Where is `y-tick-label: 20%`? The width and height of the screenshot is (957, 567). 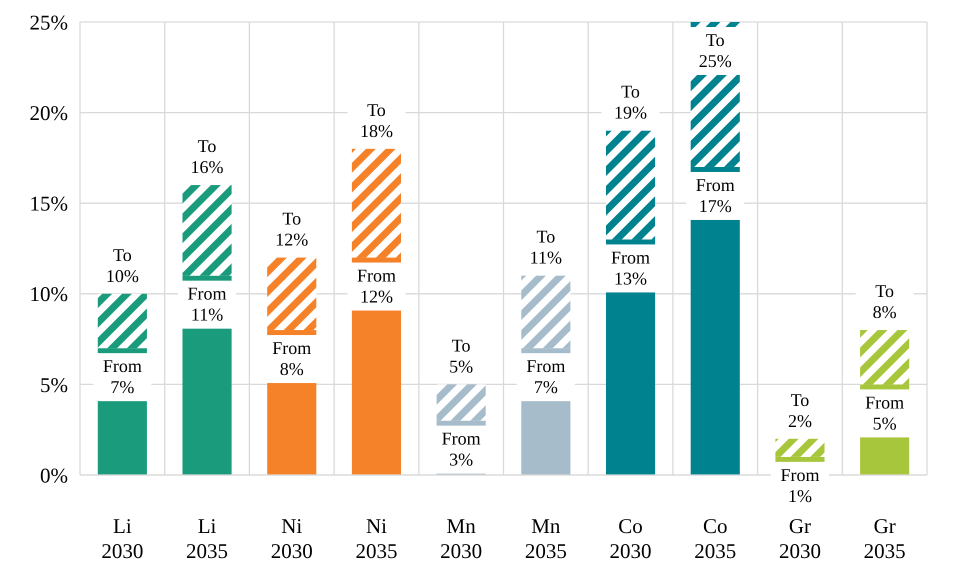 y-tick-label: 20% is located at coordinates (49, 112).